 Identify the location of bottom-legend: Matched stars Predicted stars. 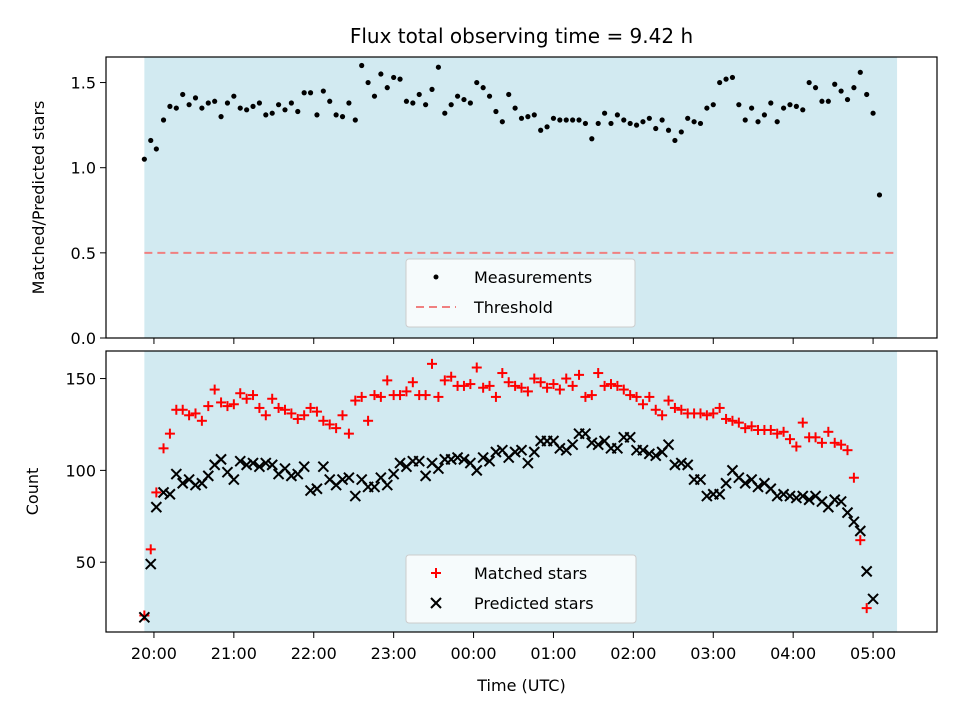
(521, 589).